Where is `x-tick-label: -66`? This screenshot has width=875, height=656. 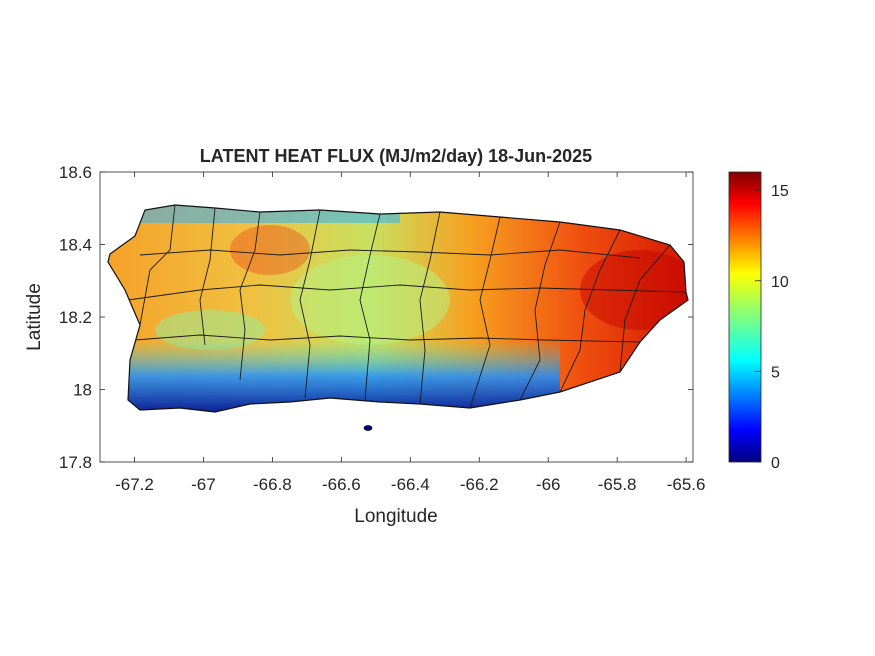 x-tick-label: -66 is located at coordinates (548, 484).